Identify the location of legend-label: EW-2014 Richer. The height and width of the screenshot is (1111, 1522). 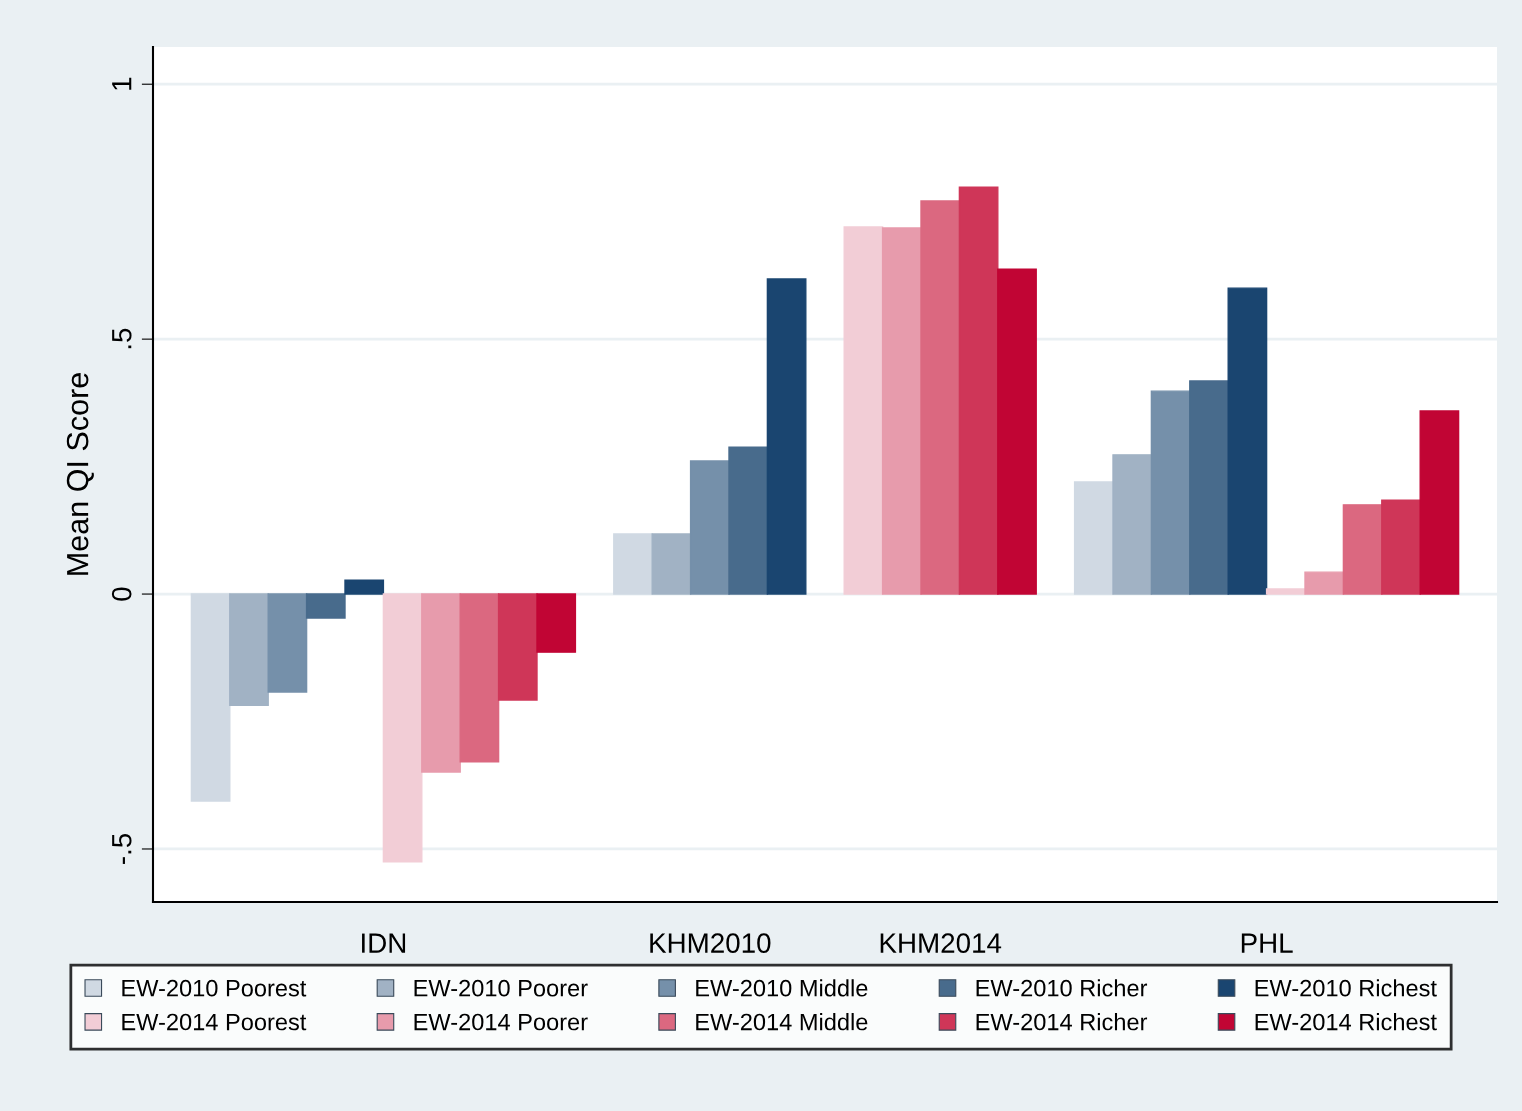
(1062, 1022).